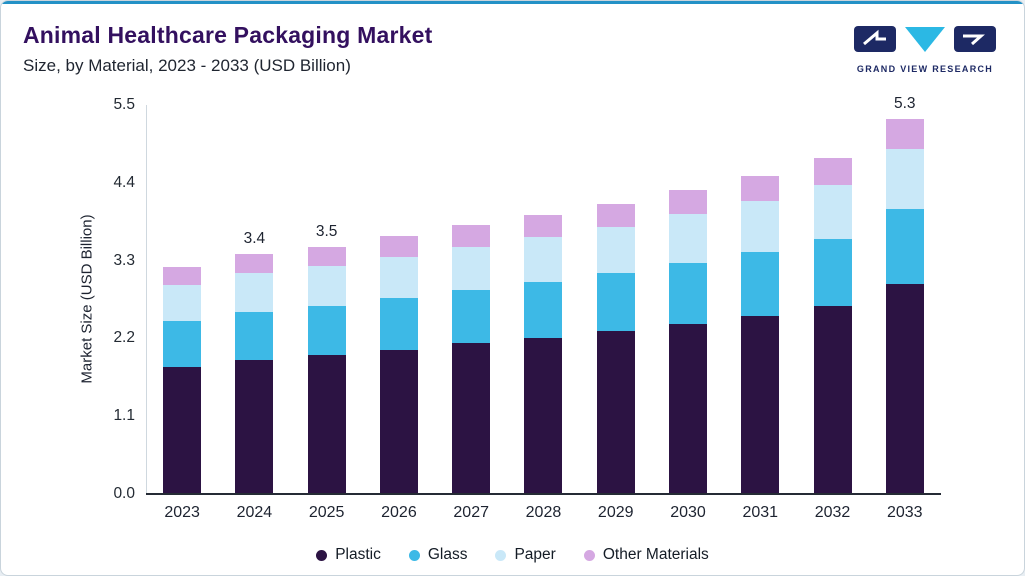  Describe the element at coordinates (124, 416) in the screenshot. I see `y-tick-label: 1.1` at that location.